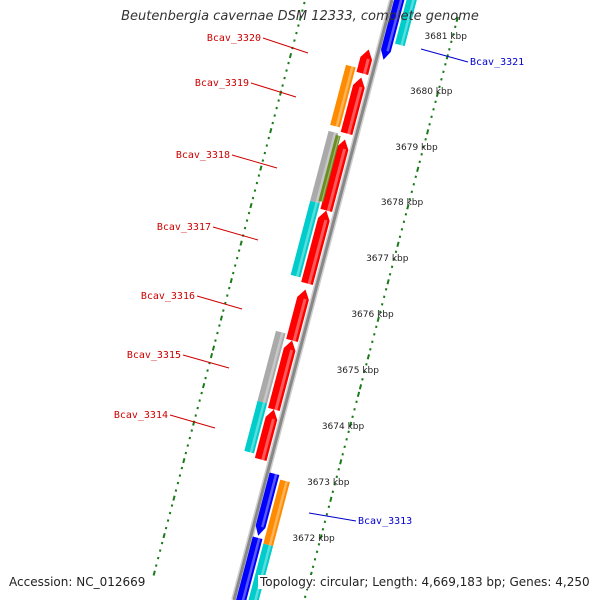 This screenshot has height=600, width=600. I want to click on gene-label-text: Bcav_3315, so click(154, 355).